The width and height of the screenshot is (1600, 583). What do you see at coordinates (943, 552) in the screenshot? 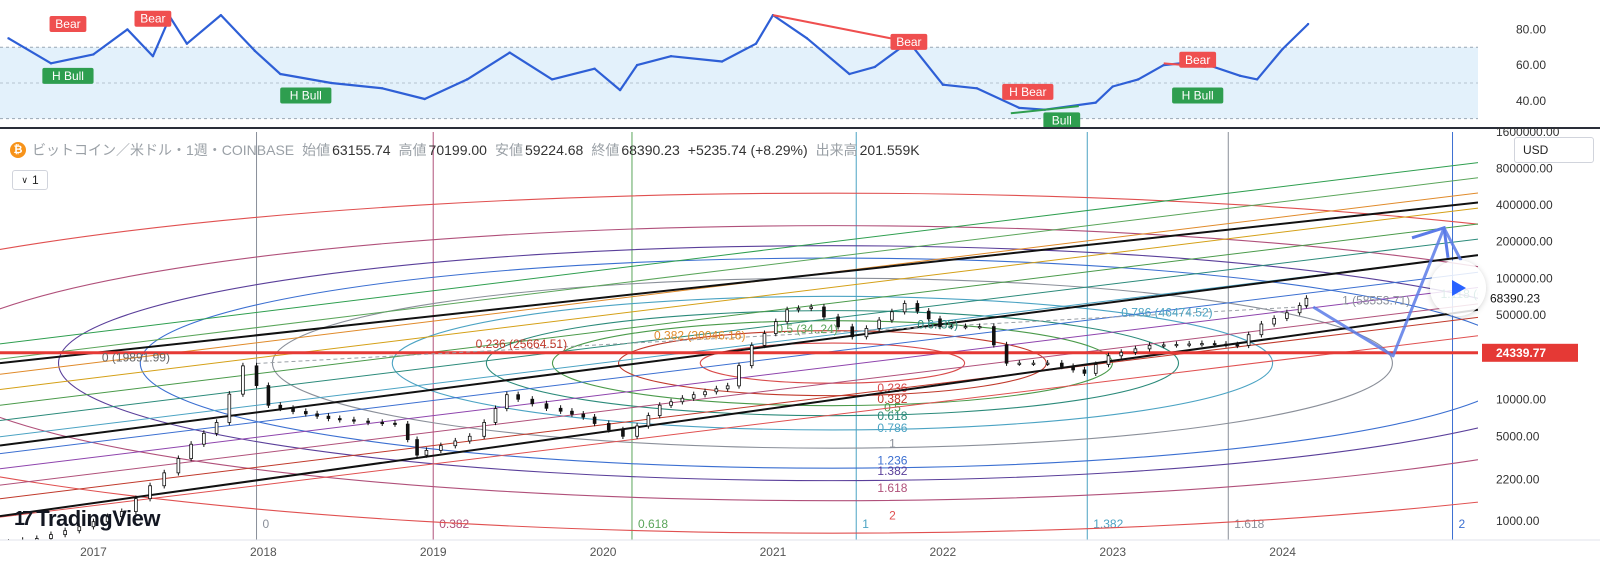
I see `time-tick-label: 2022` at bounding box center [943, 552].